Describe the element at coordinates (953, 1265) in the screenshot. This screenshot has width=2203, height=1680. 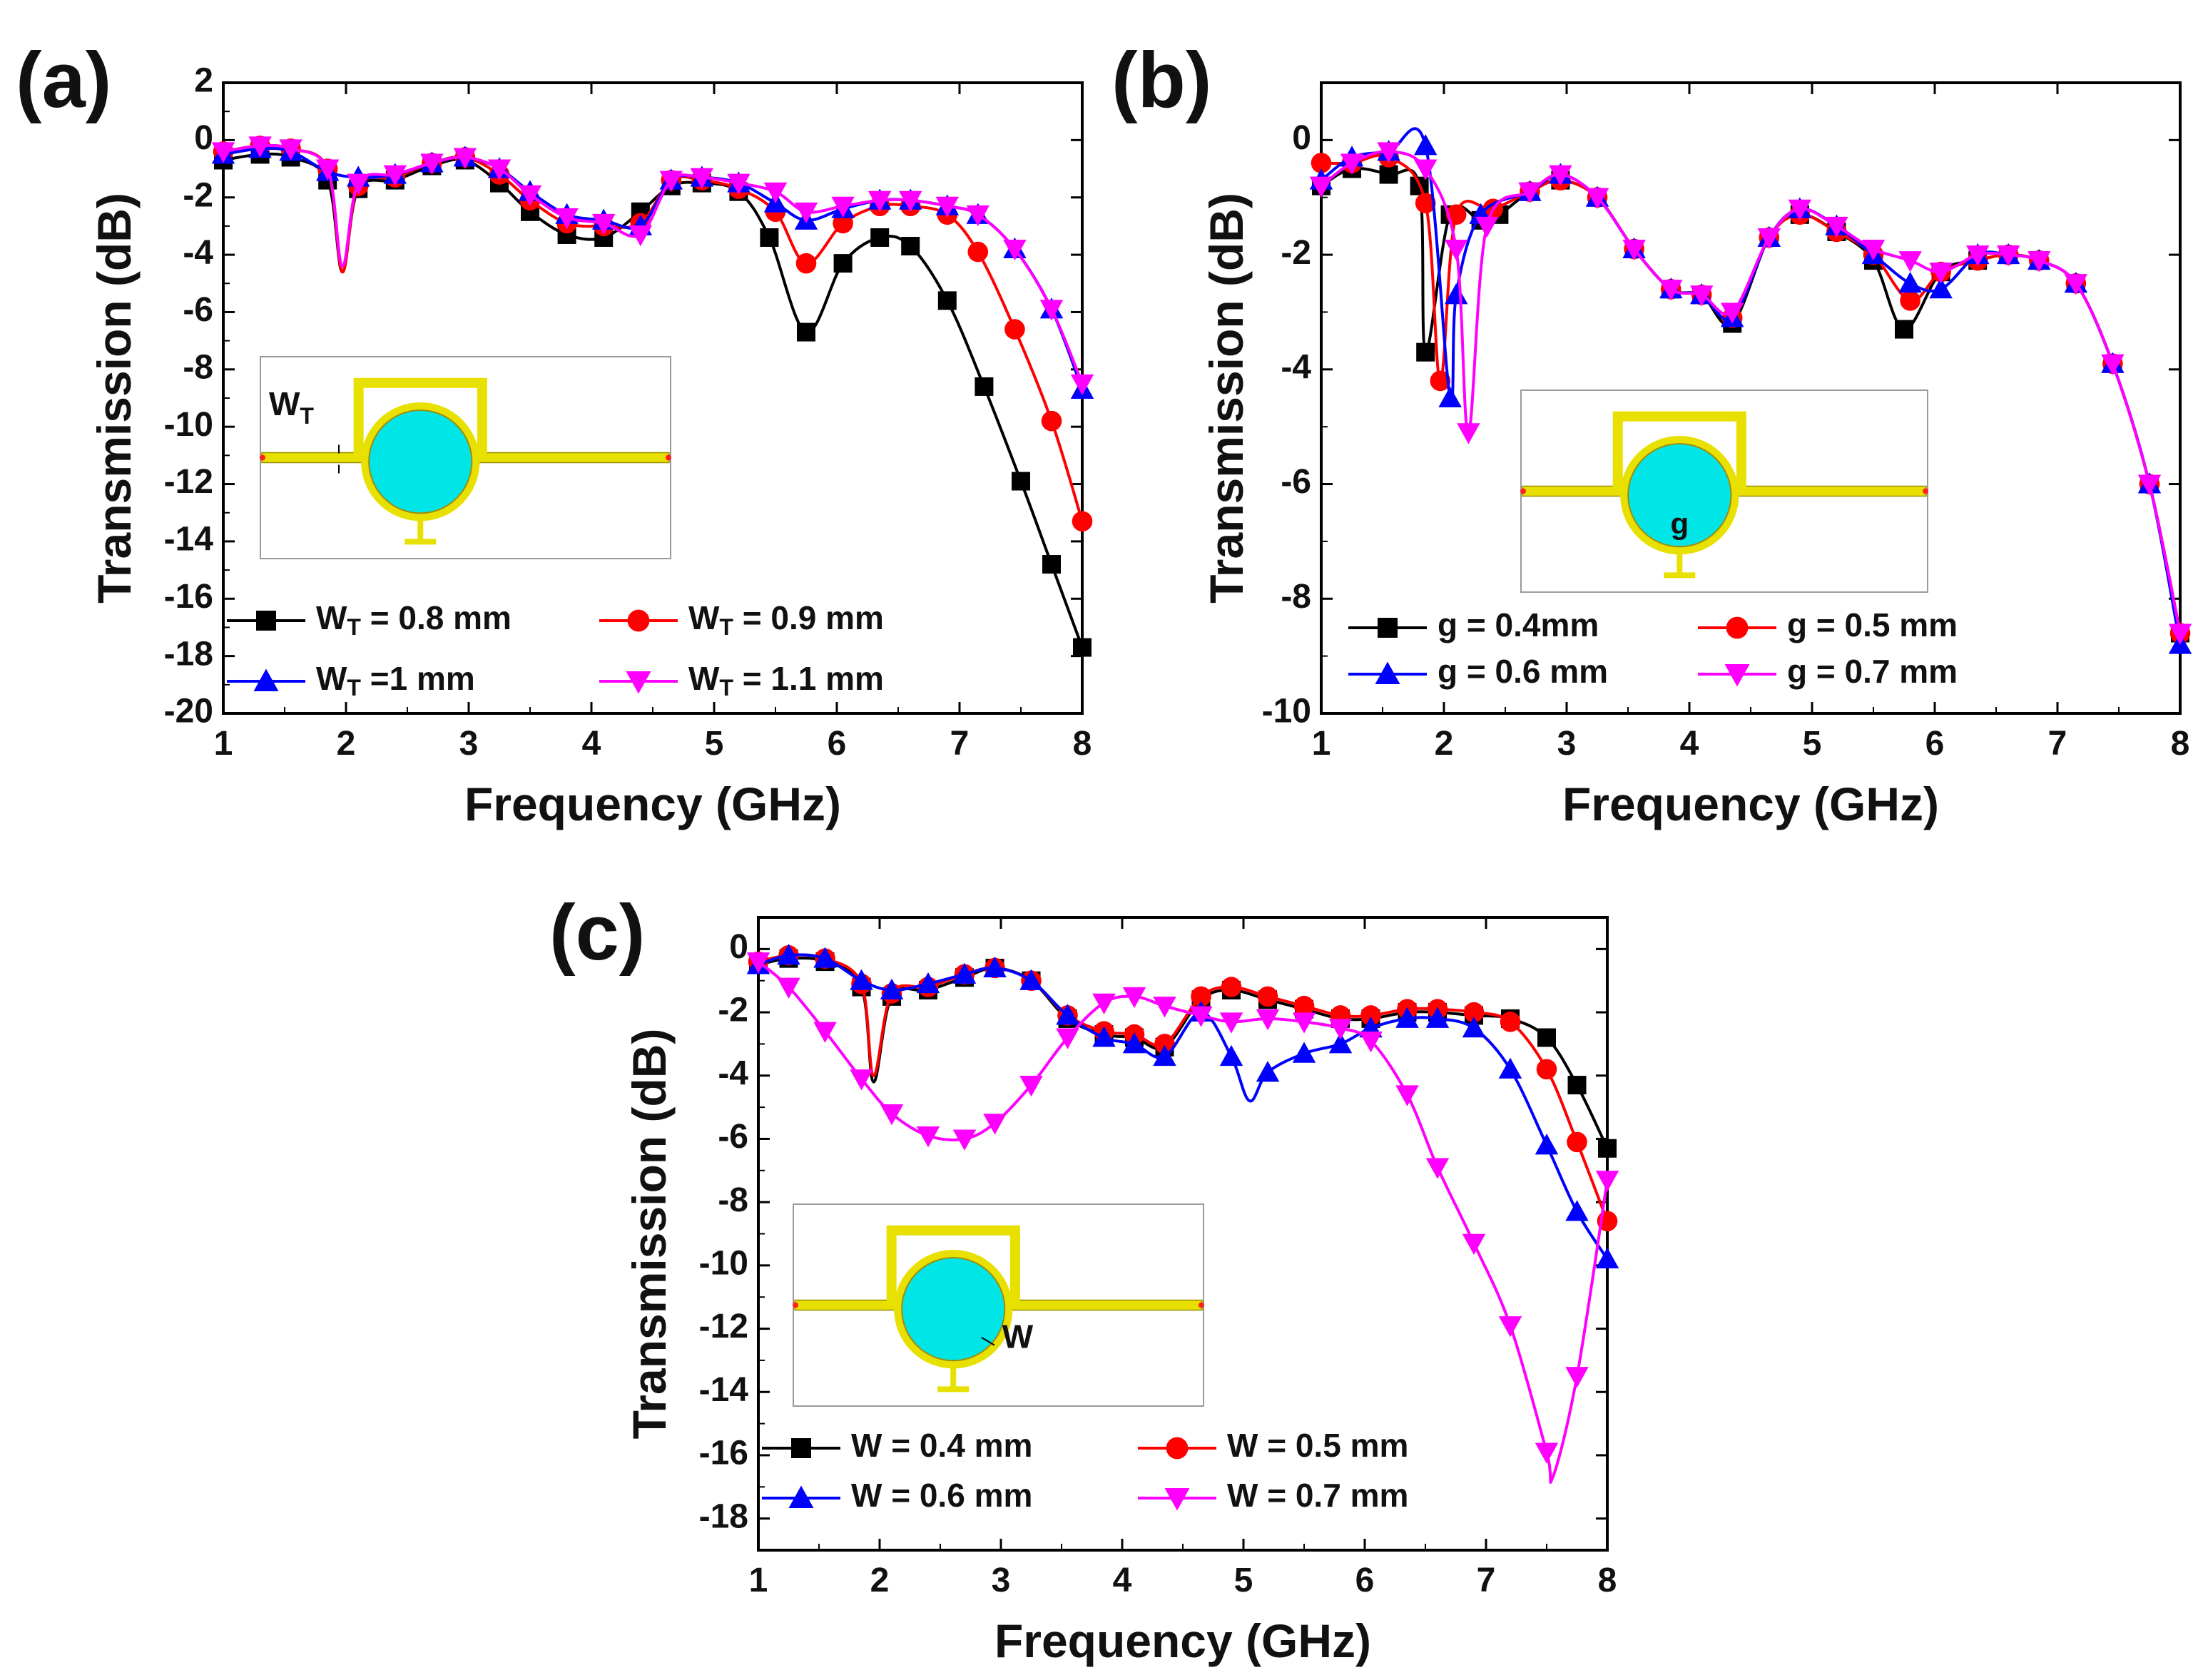
I see `inset-bridge` at that location.